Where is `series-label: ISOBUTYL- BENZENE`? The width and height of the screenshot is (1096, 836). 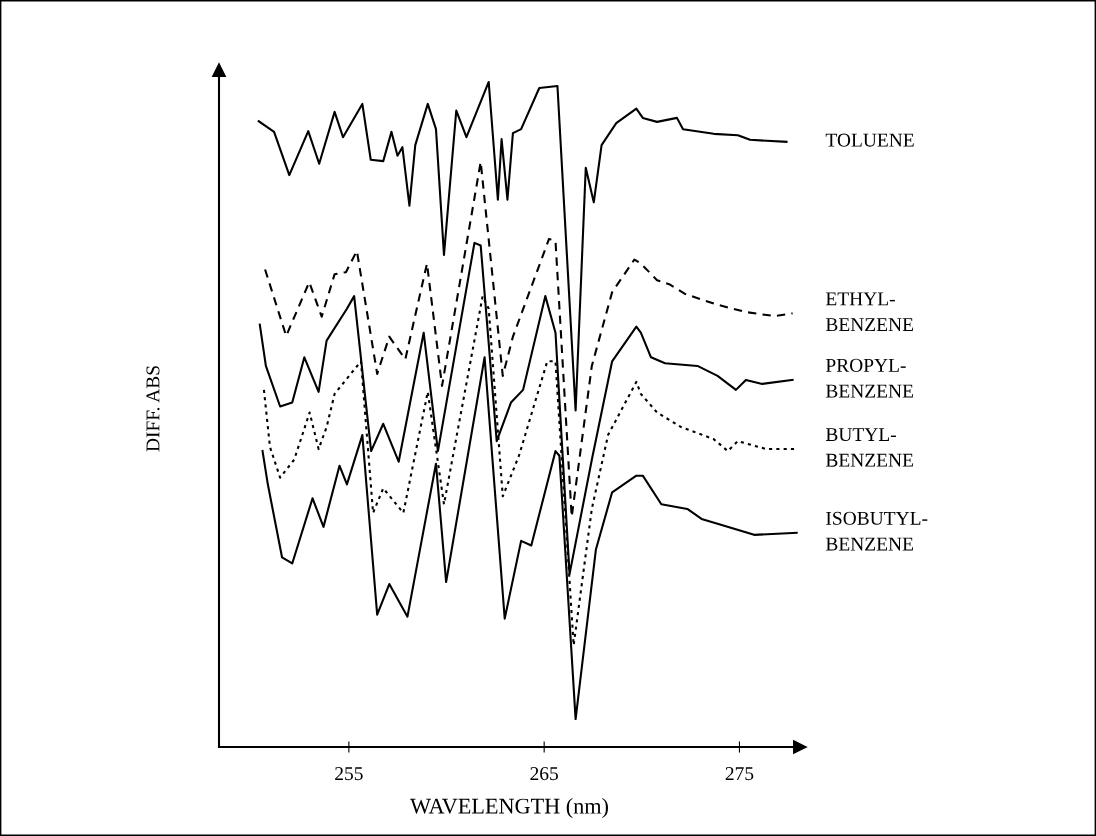 series-label: ISOBUTYL- BENZENE is located at coordinates (876, 531).